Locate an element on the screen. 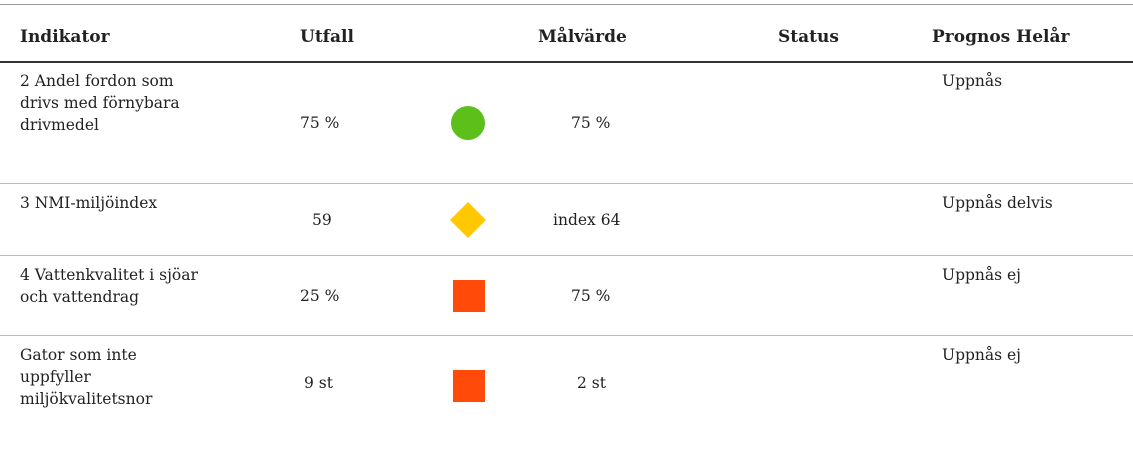 The height and width of the screenshot is (456, 1133). header-cell: Indikator is located at coordinates (65, 37).